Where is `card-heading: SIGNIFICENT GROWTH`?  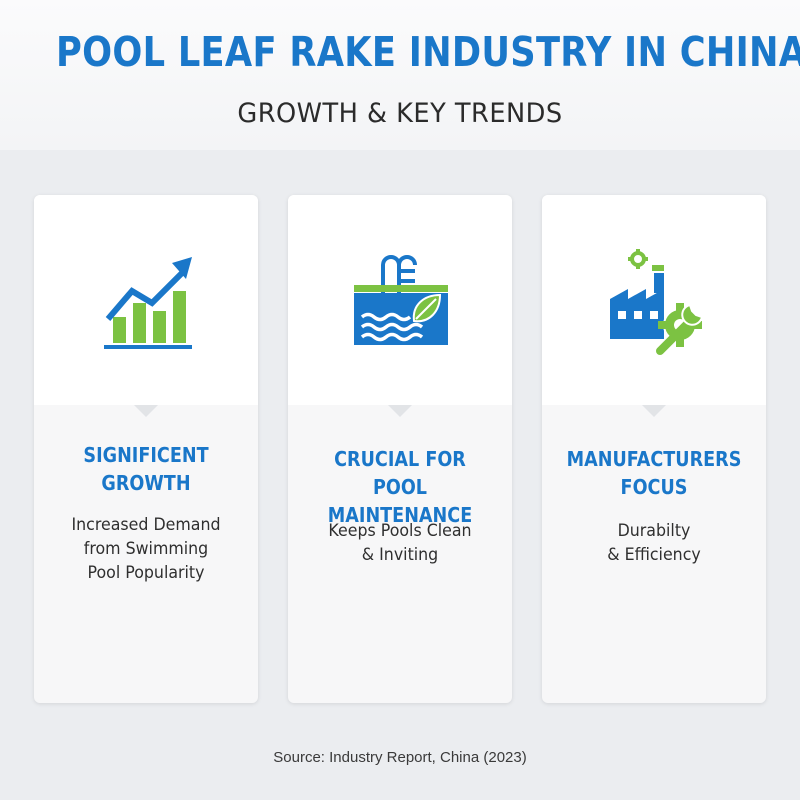 card-heading: SIGNIFICENT GROWTH is located at coordinates (146, 469).